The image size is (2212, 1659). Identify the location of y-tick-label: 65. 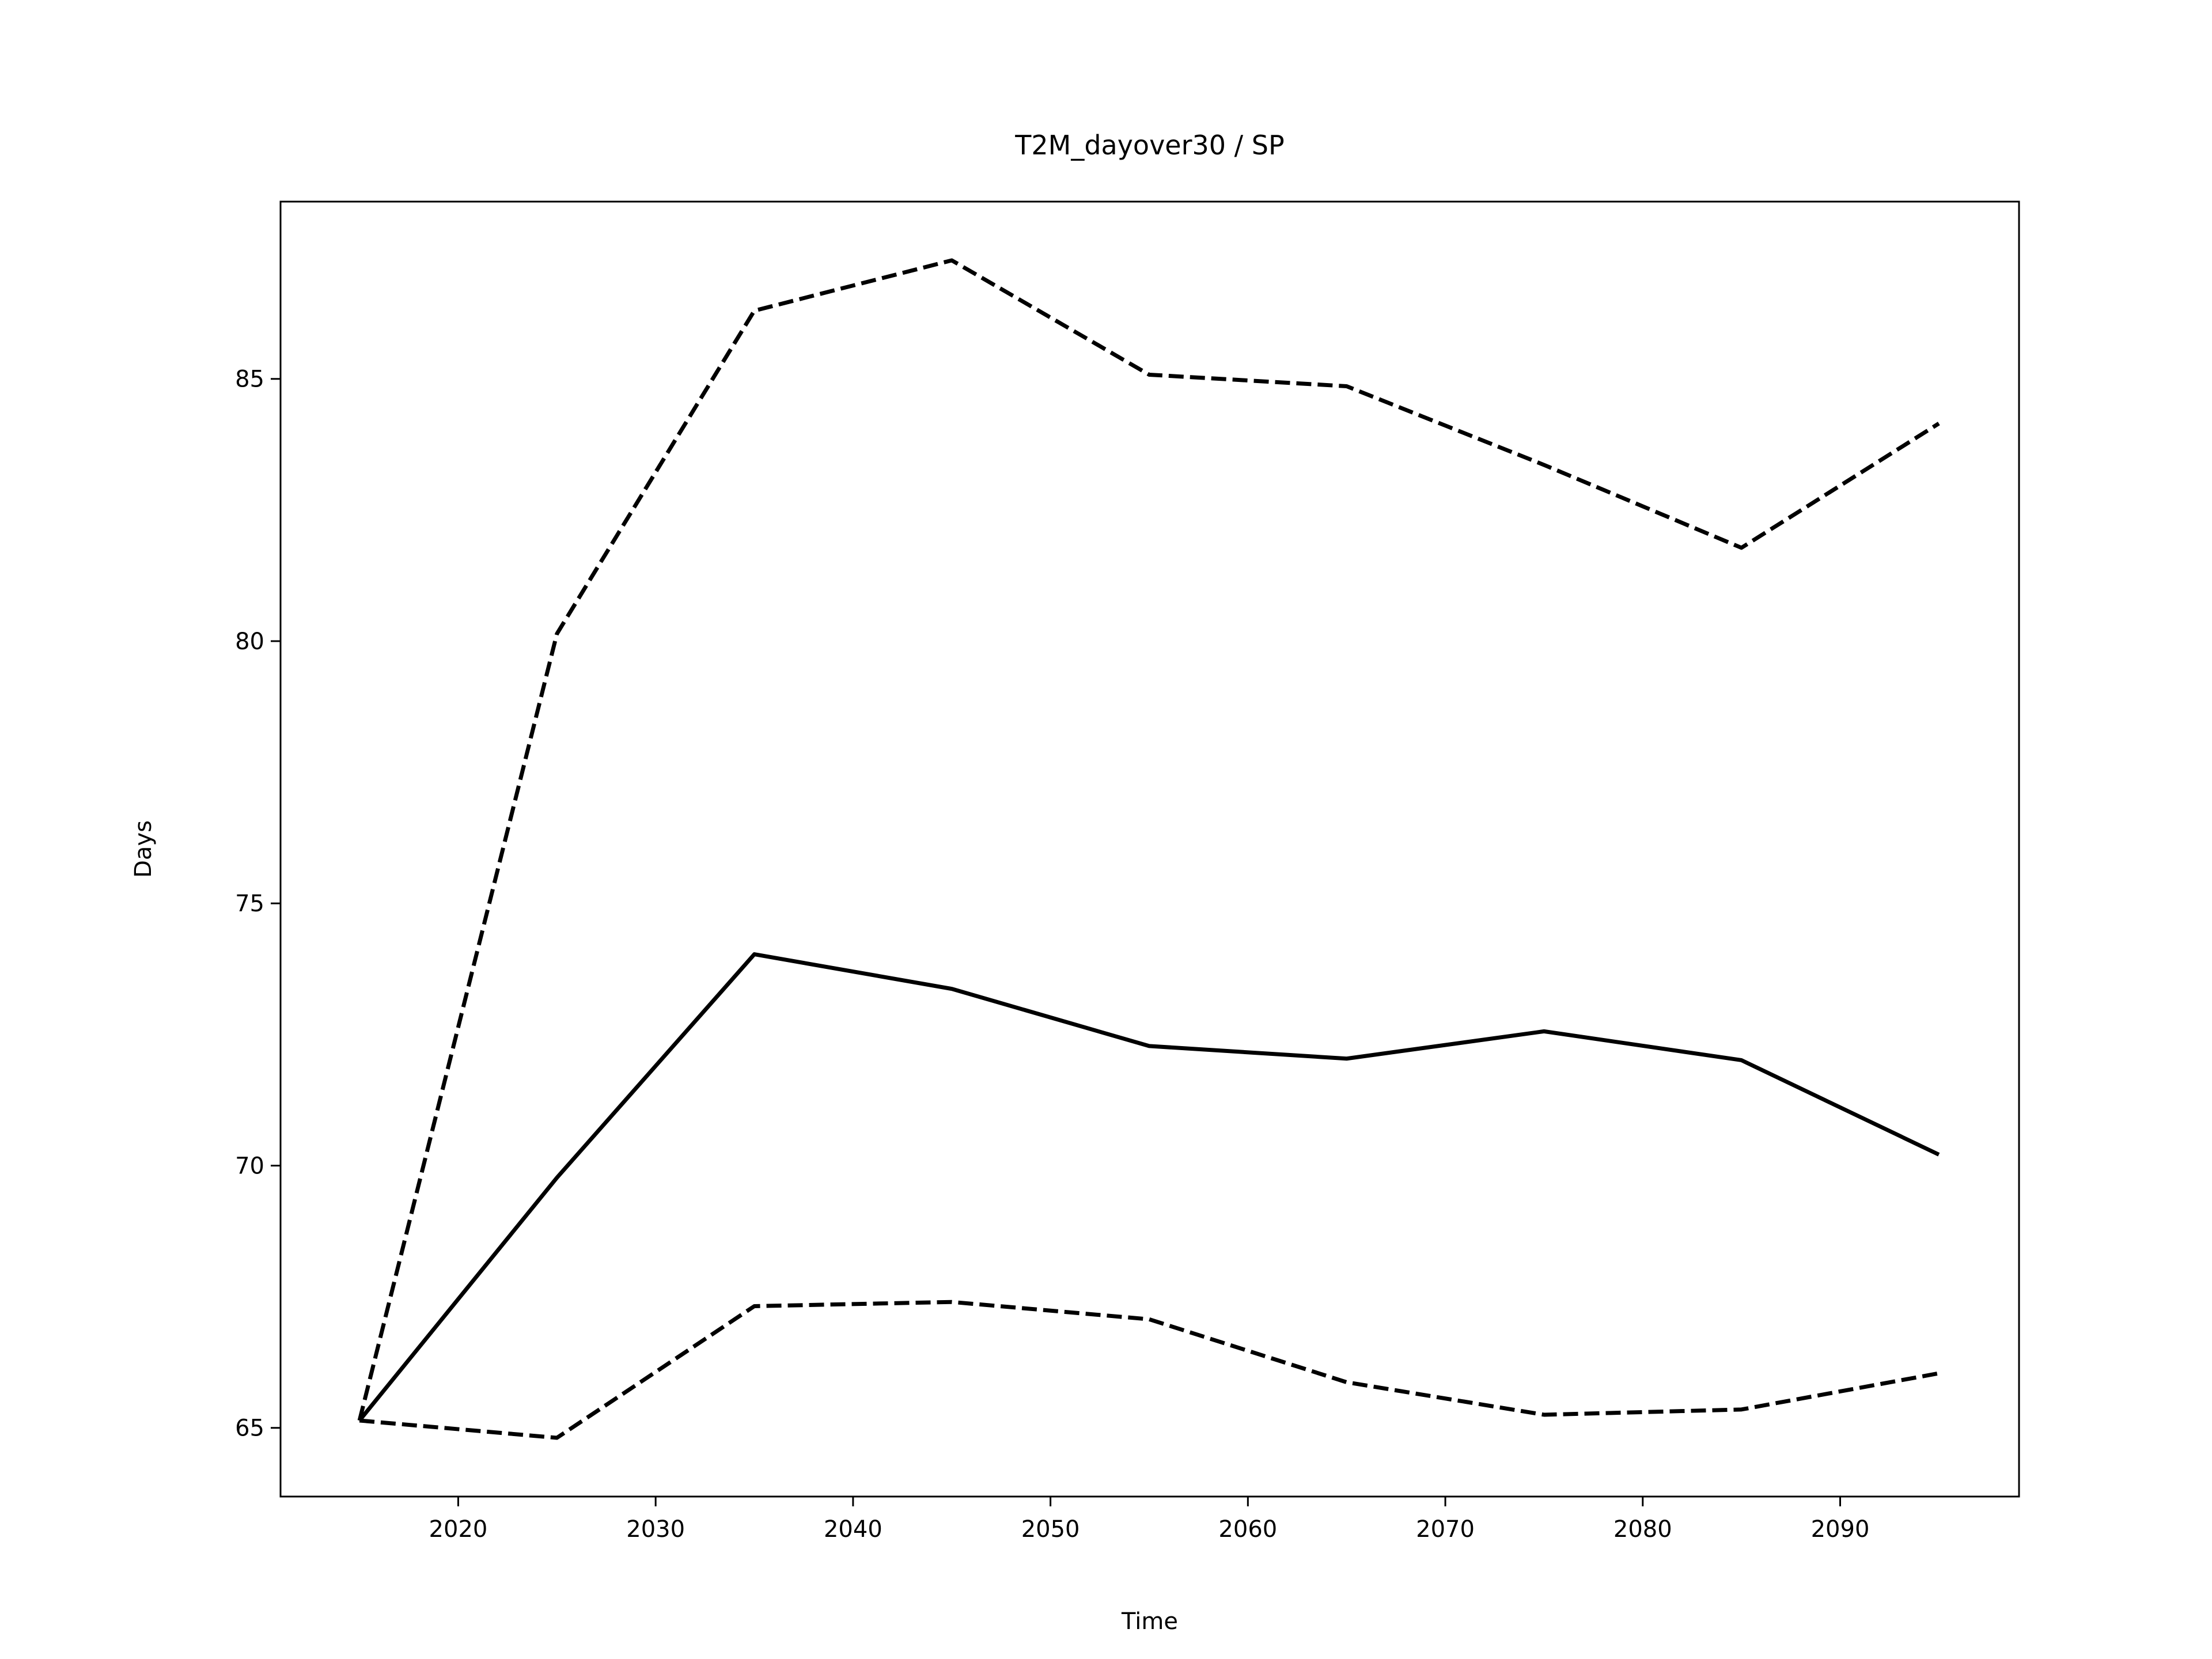
(249, 1428).